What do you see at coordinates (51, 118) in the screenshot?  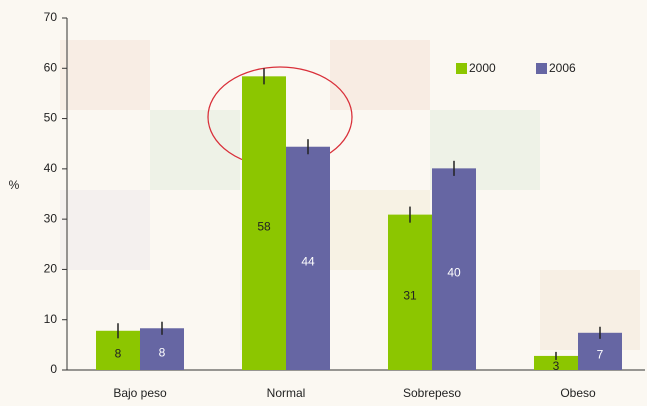 I see `y-tick-label: 50` at bounding box center [51, 118].